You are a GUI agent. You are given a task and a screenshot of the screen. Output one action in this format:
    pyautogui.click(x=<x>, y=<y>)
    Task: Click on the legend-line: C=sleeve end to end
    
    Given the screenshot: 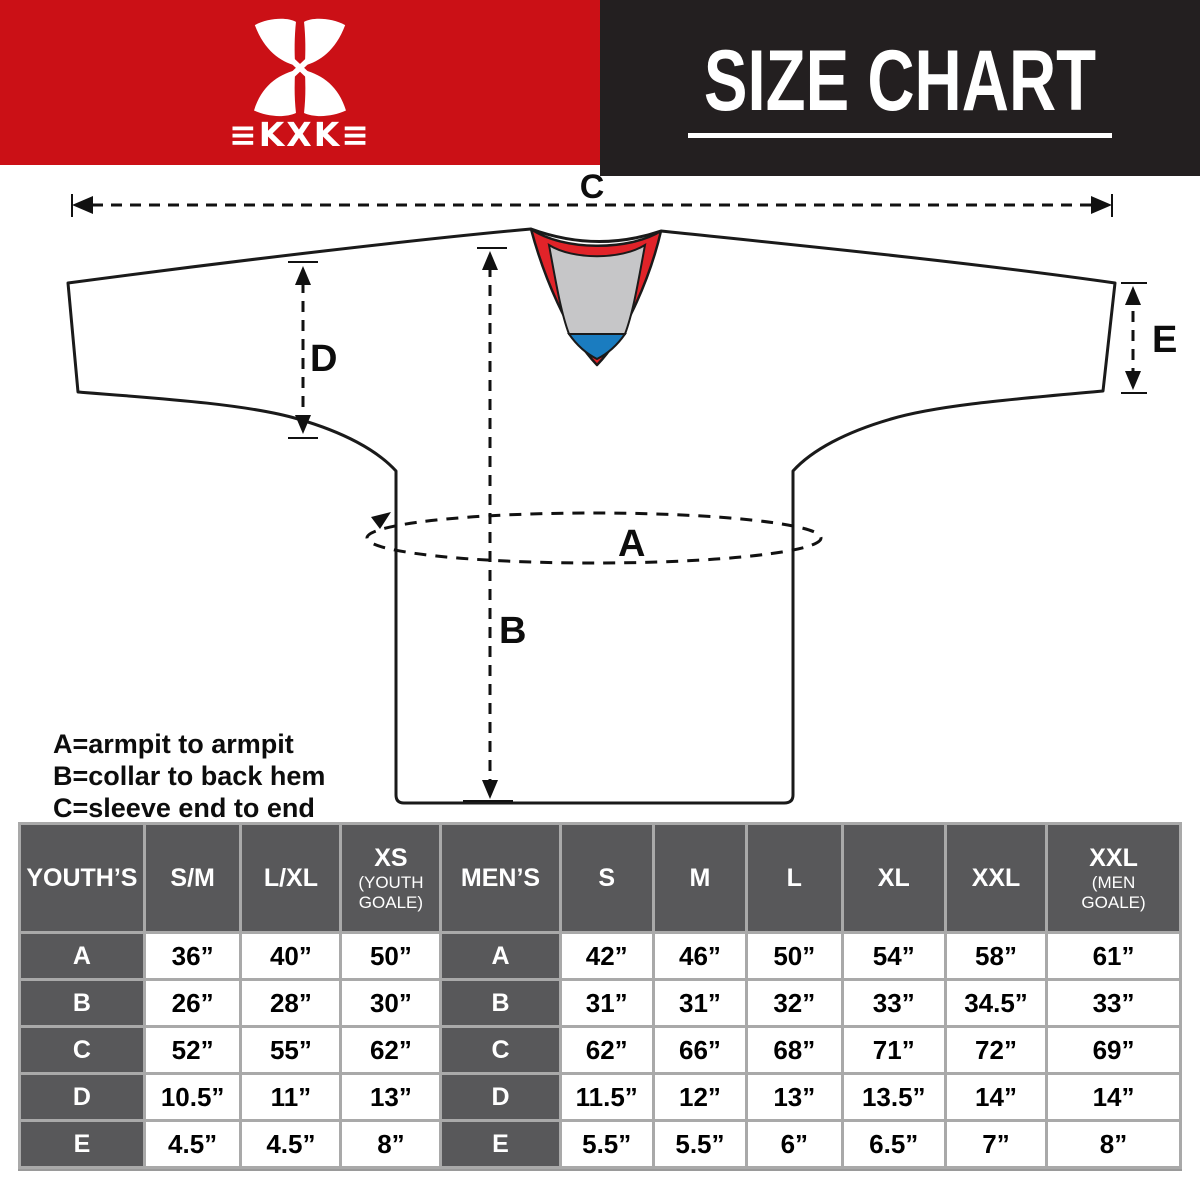 What is the action you would take?
    pyautogui.click(x=184, y=808)
    